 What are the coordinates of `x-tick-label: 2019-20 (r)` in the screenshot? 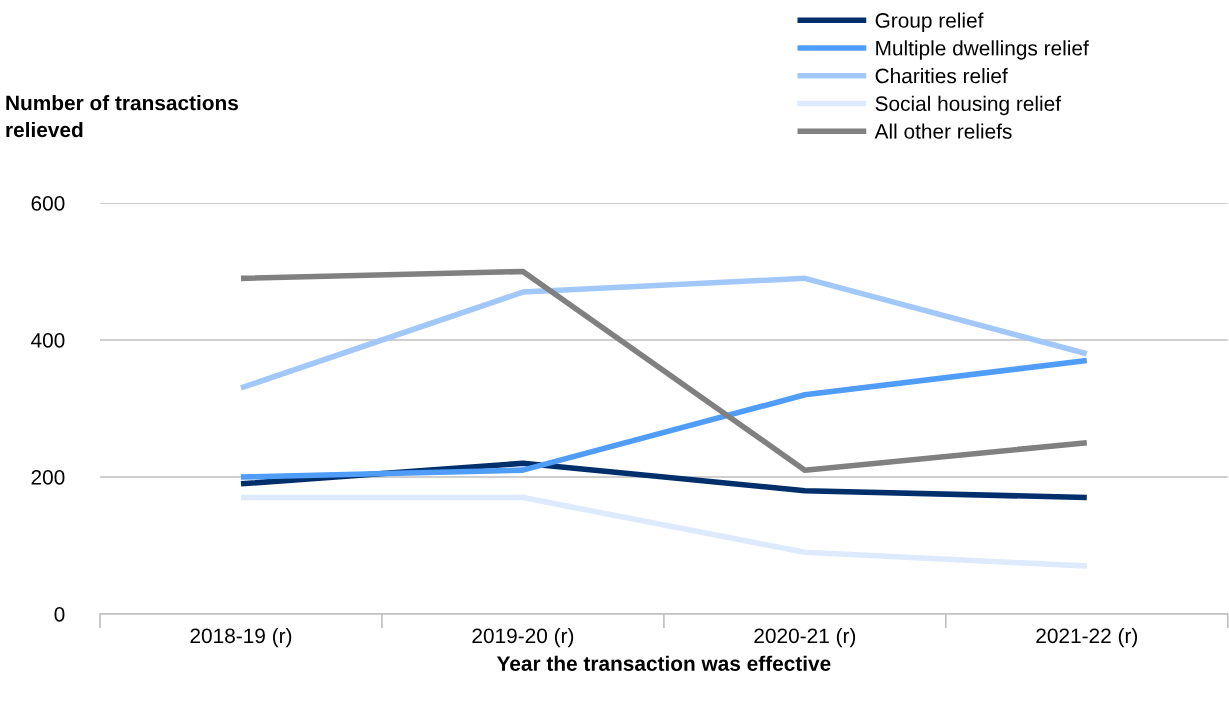 It's located at (523, 637).